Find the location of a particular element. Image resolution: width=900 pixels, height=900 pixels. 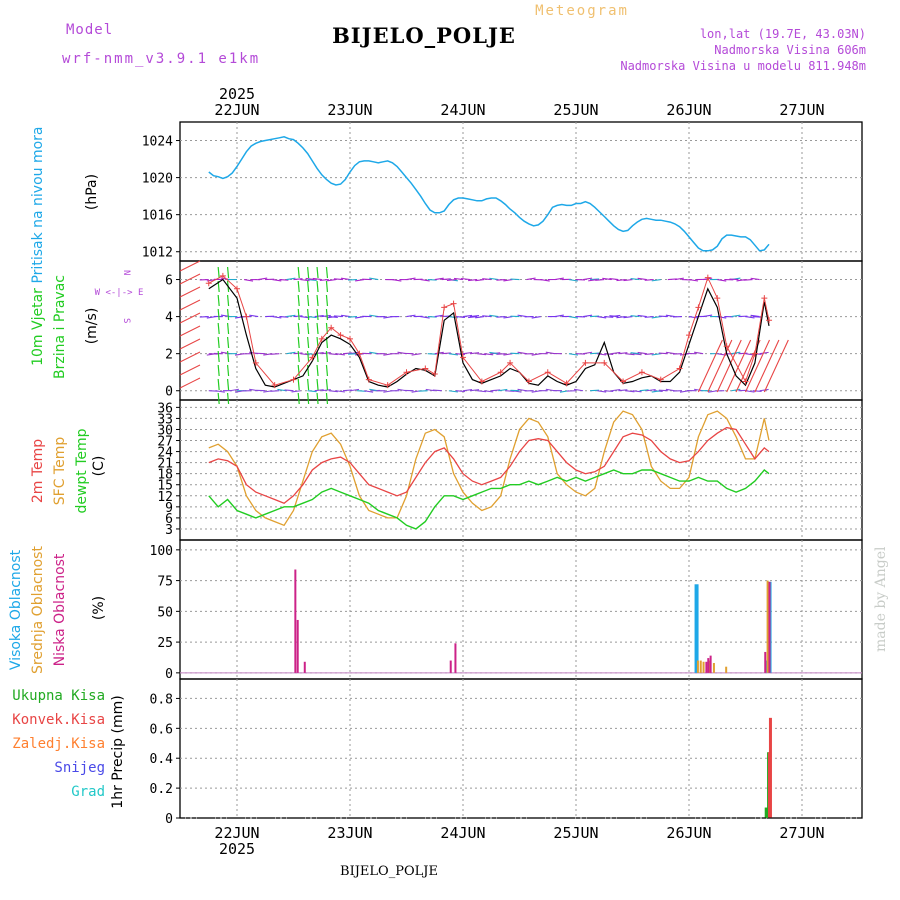

model-label: Model is located at coordinates (89, 30).